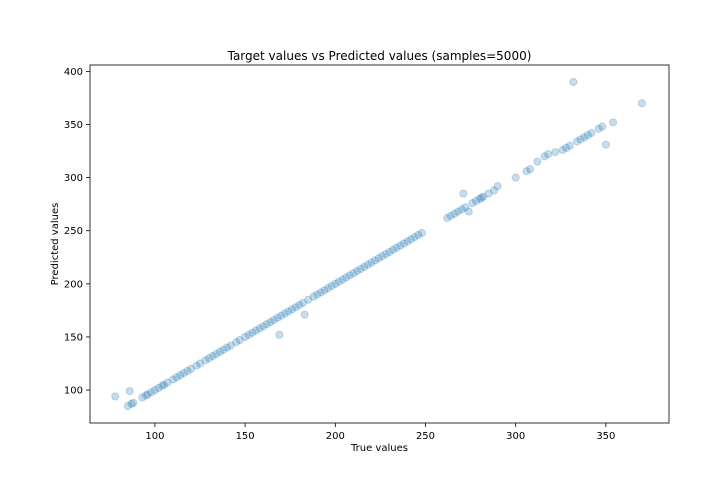 The image size is (720, 504). I want to click on x-axis-label: True values, so click(379, 448).